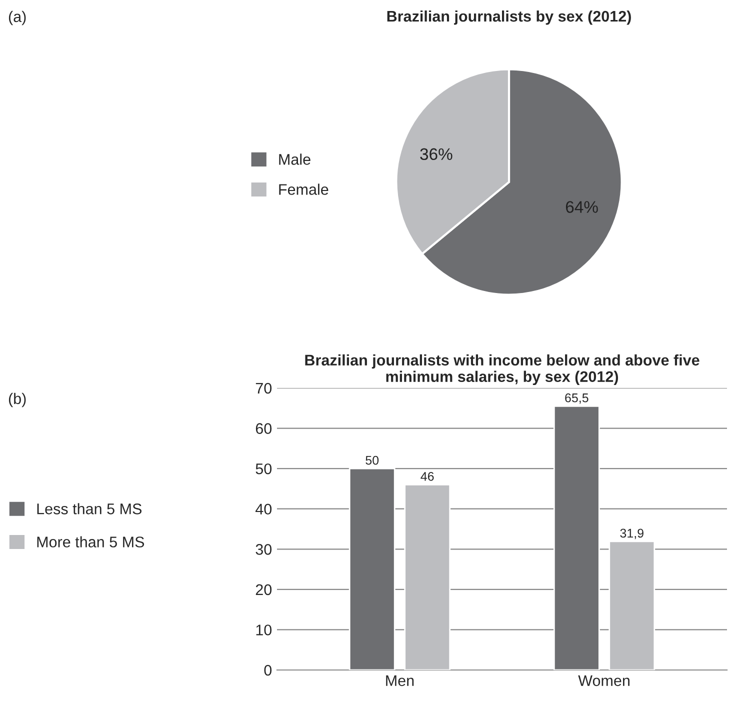  I want to click on legend-label: Less than 5 MS, so click(89, 508).